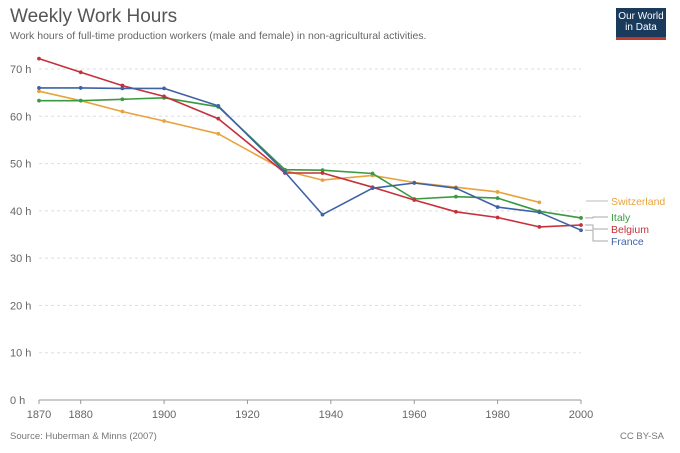  I want to click on legend-item-france: France, so click(614, 238).